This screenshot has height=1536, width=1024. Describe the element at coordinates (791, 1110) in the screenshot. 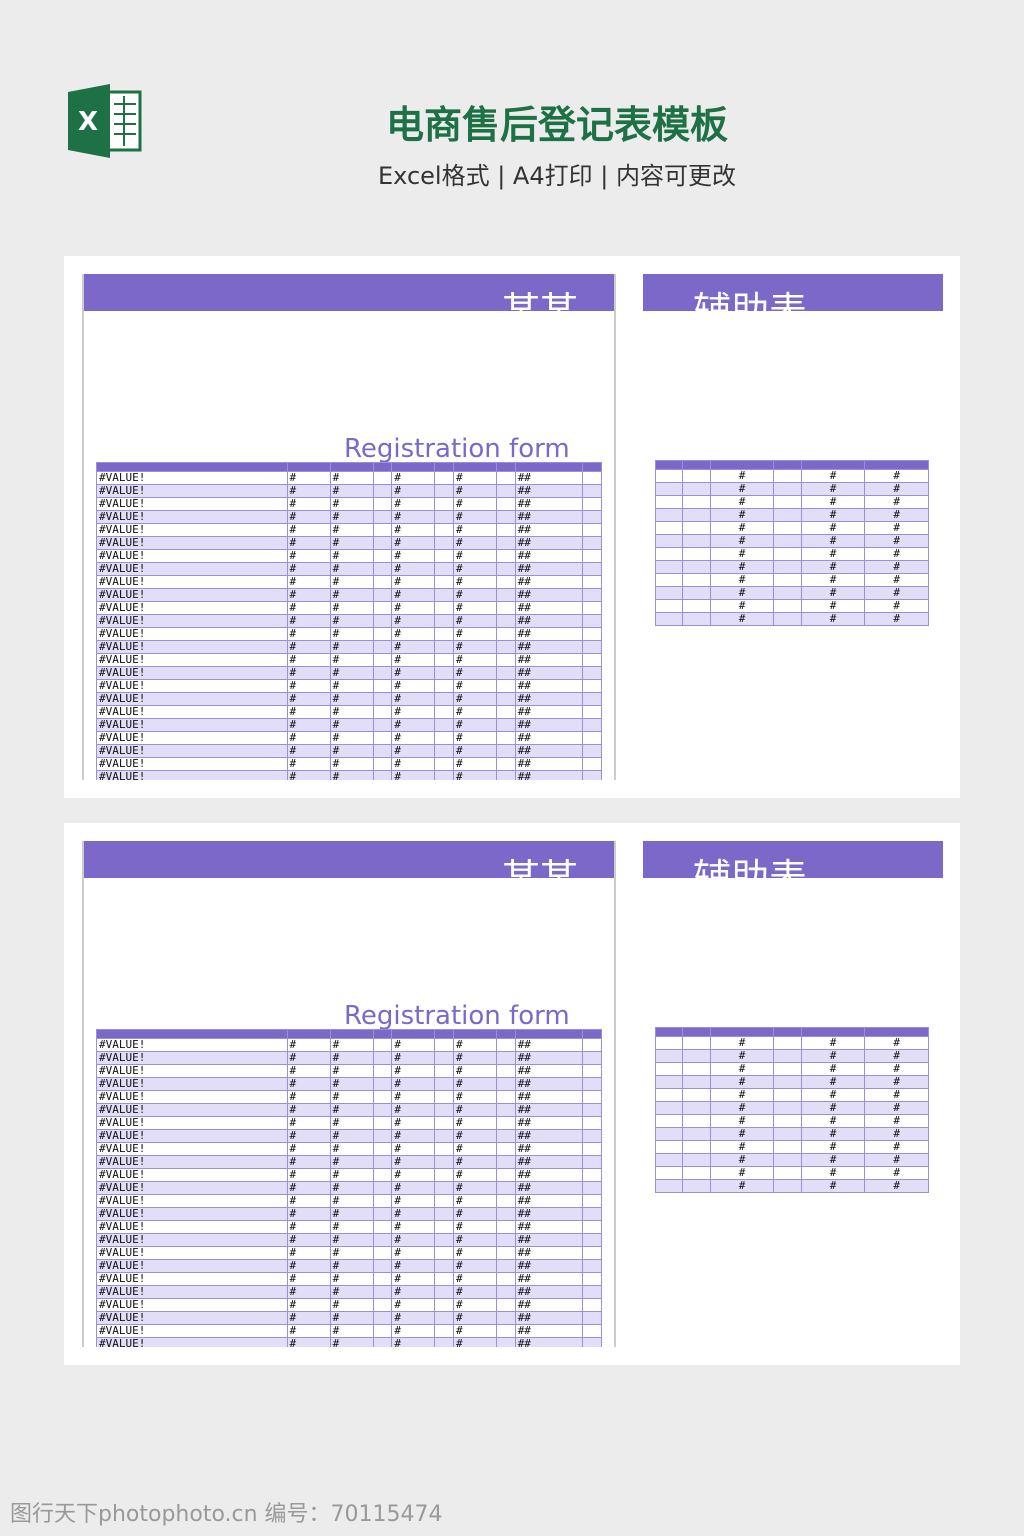

I see `side-table: # # # # # # # # # # # # # # # # # # # # # # # # # # # # # # # # # # # #` at that location.